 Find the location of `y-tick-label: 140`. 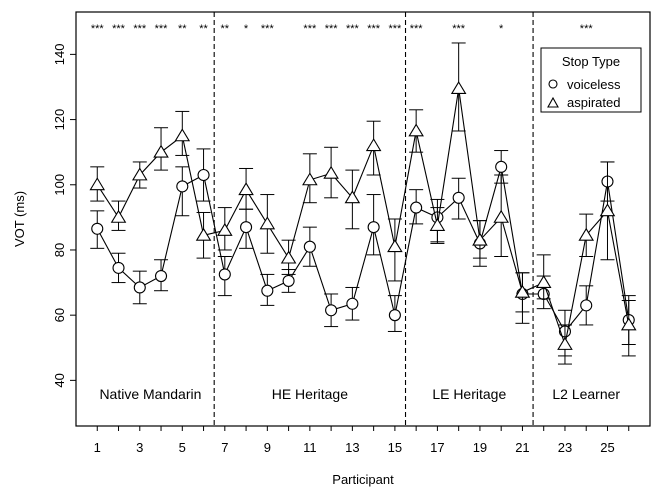

y-tick-label: 140 is located at coordinates (59, 55).